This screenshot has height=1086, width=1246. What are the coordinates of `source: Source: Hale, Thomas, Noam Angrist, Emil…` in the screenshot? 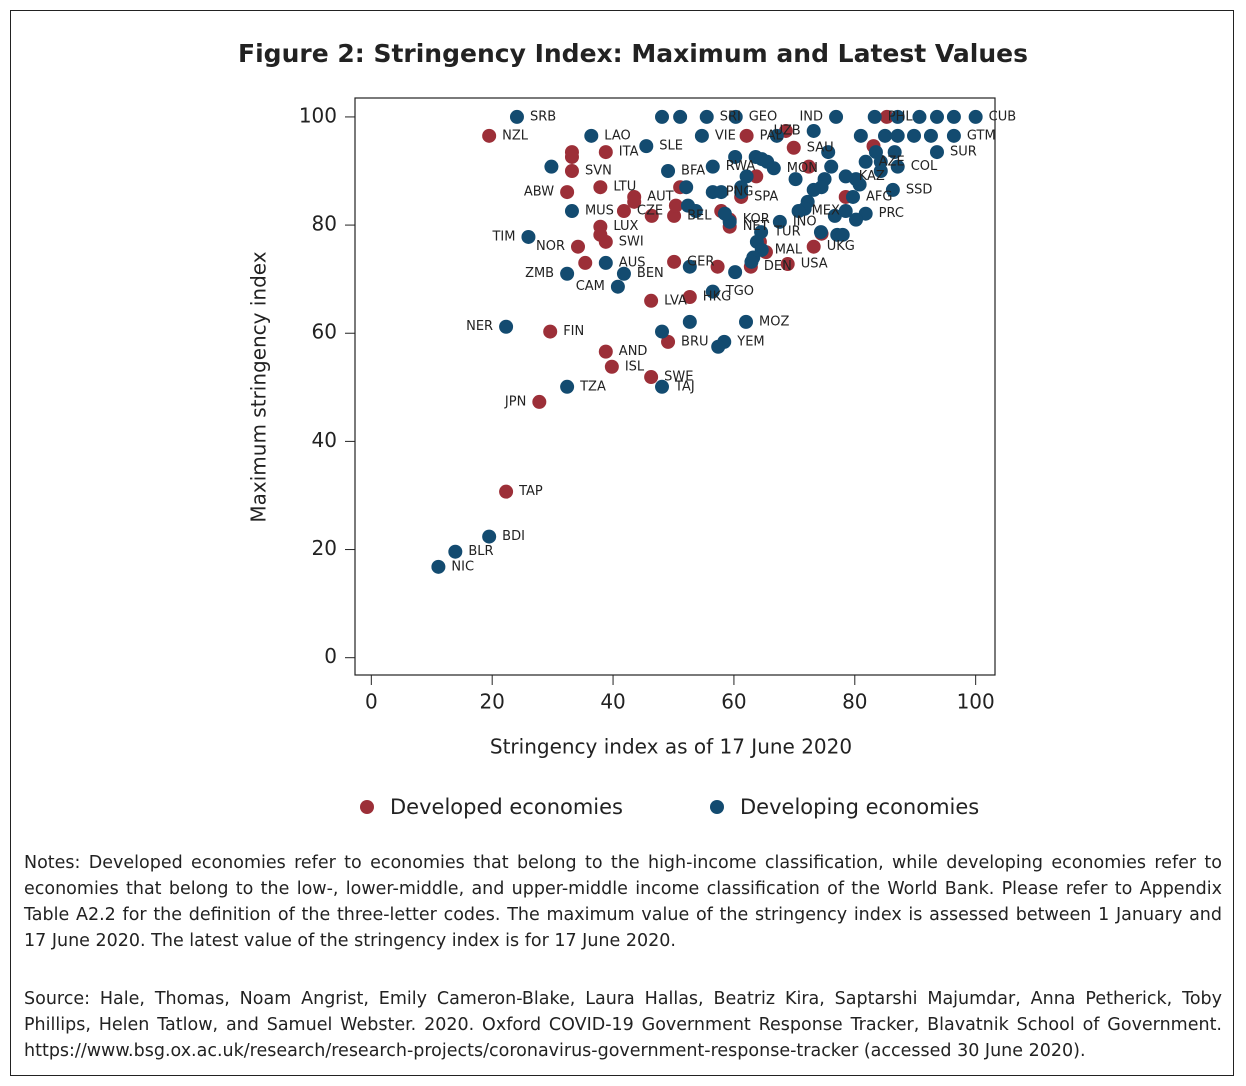 It's located at (623, 1025).